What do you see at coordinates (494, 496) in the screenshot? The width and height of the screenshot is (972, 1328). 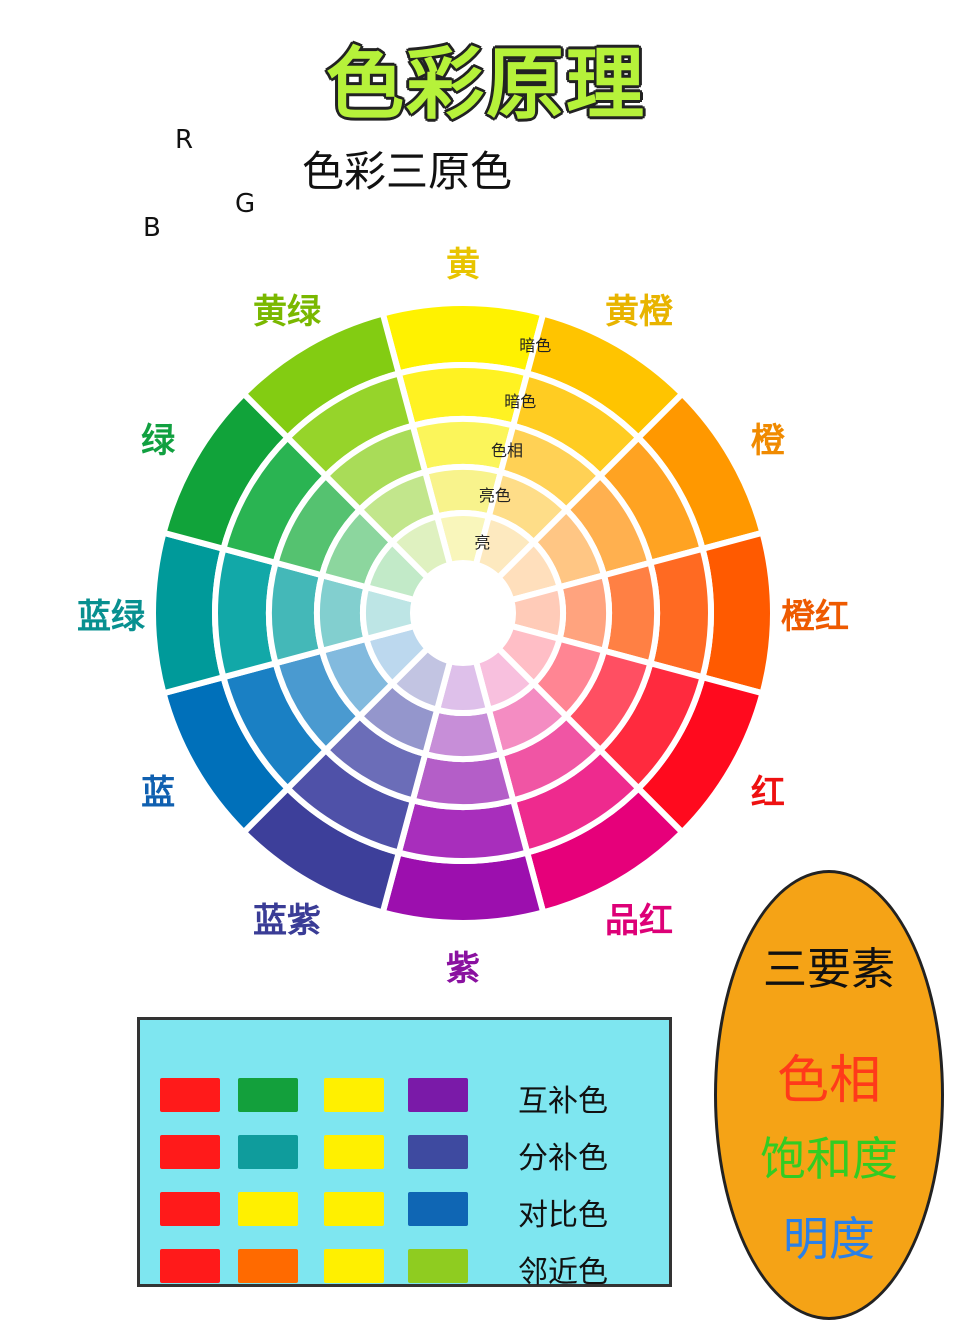 I see `level-label: 亮色` at bounding box center [494, 496].